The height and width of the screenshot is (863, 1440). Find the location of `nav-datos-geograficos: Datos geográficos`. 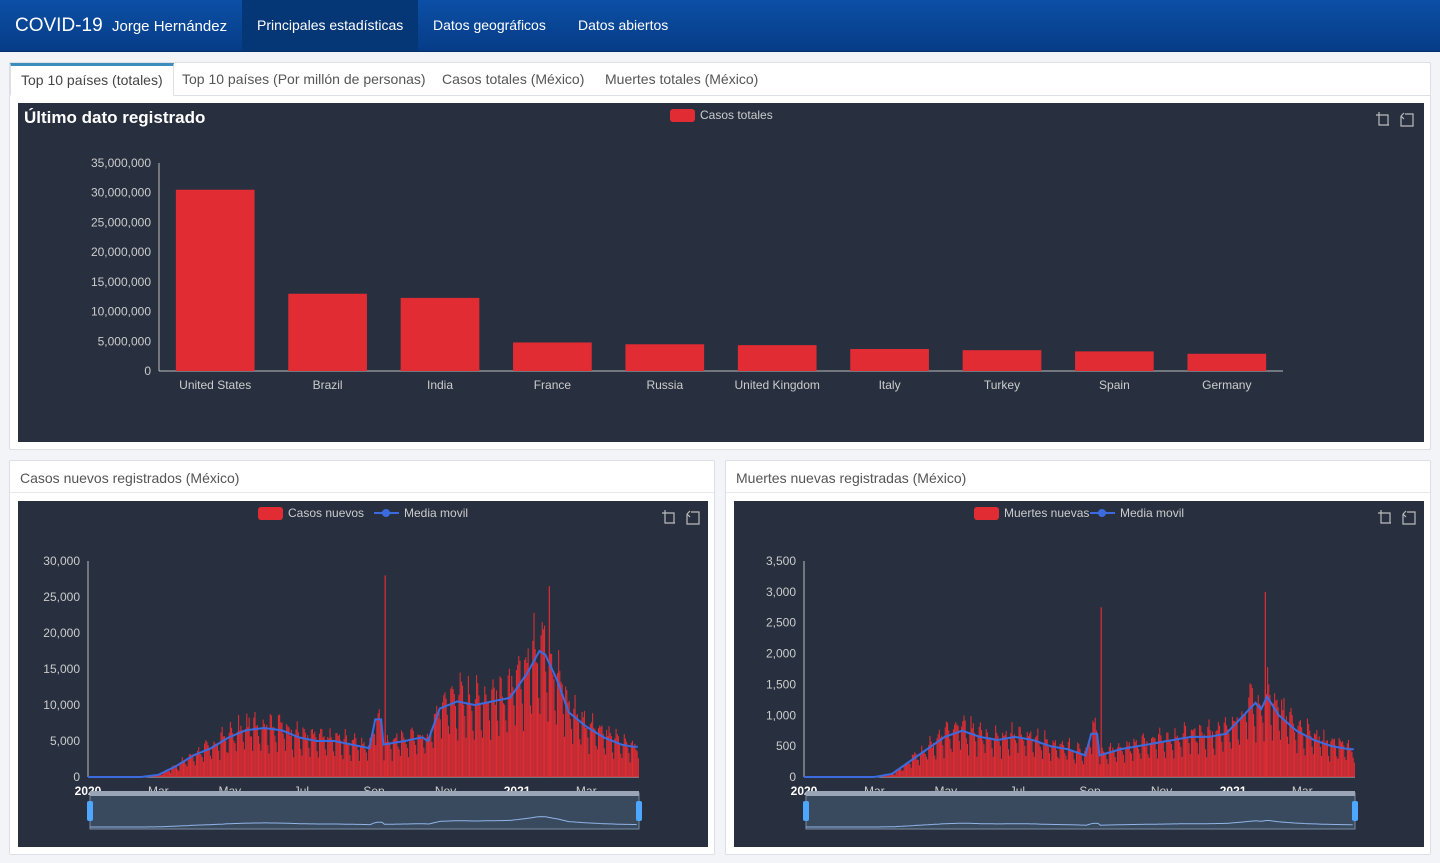

nav-datos-geograficos: Datos geográficos is located at coordinates (489, 25).